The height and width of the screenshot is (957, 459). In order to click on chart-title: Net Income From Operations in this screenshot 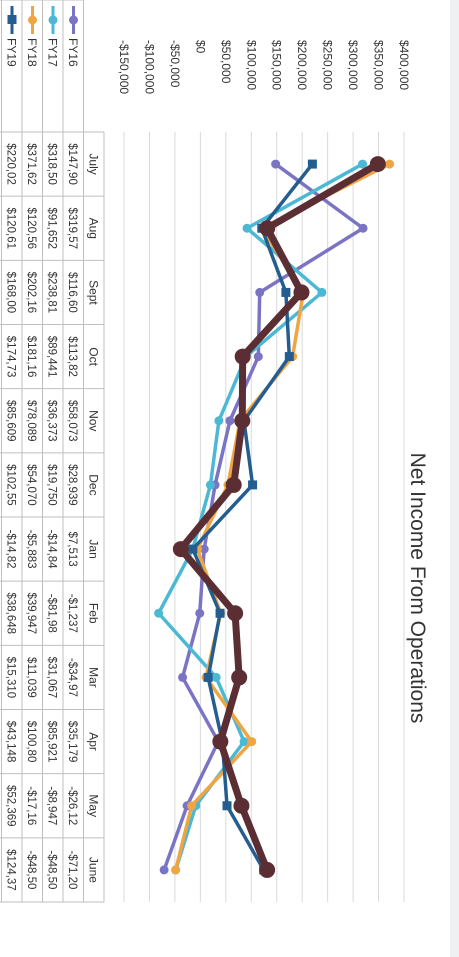, I will do `click(417, 588)`.